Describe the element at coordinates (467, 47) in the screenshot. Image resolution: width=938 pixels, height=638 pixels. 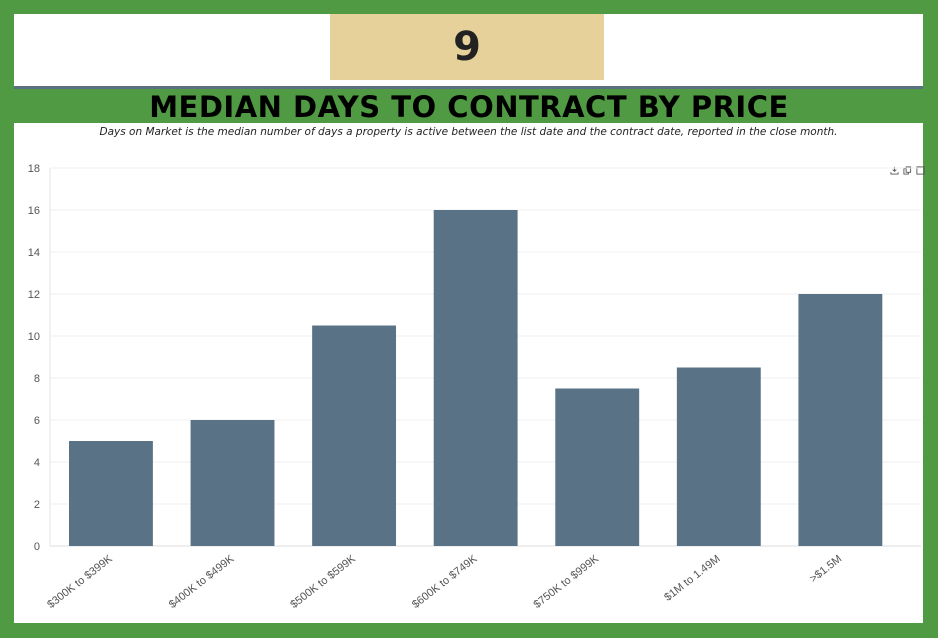
I see `page-number-badge: 9` at that location.